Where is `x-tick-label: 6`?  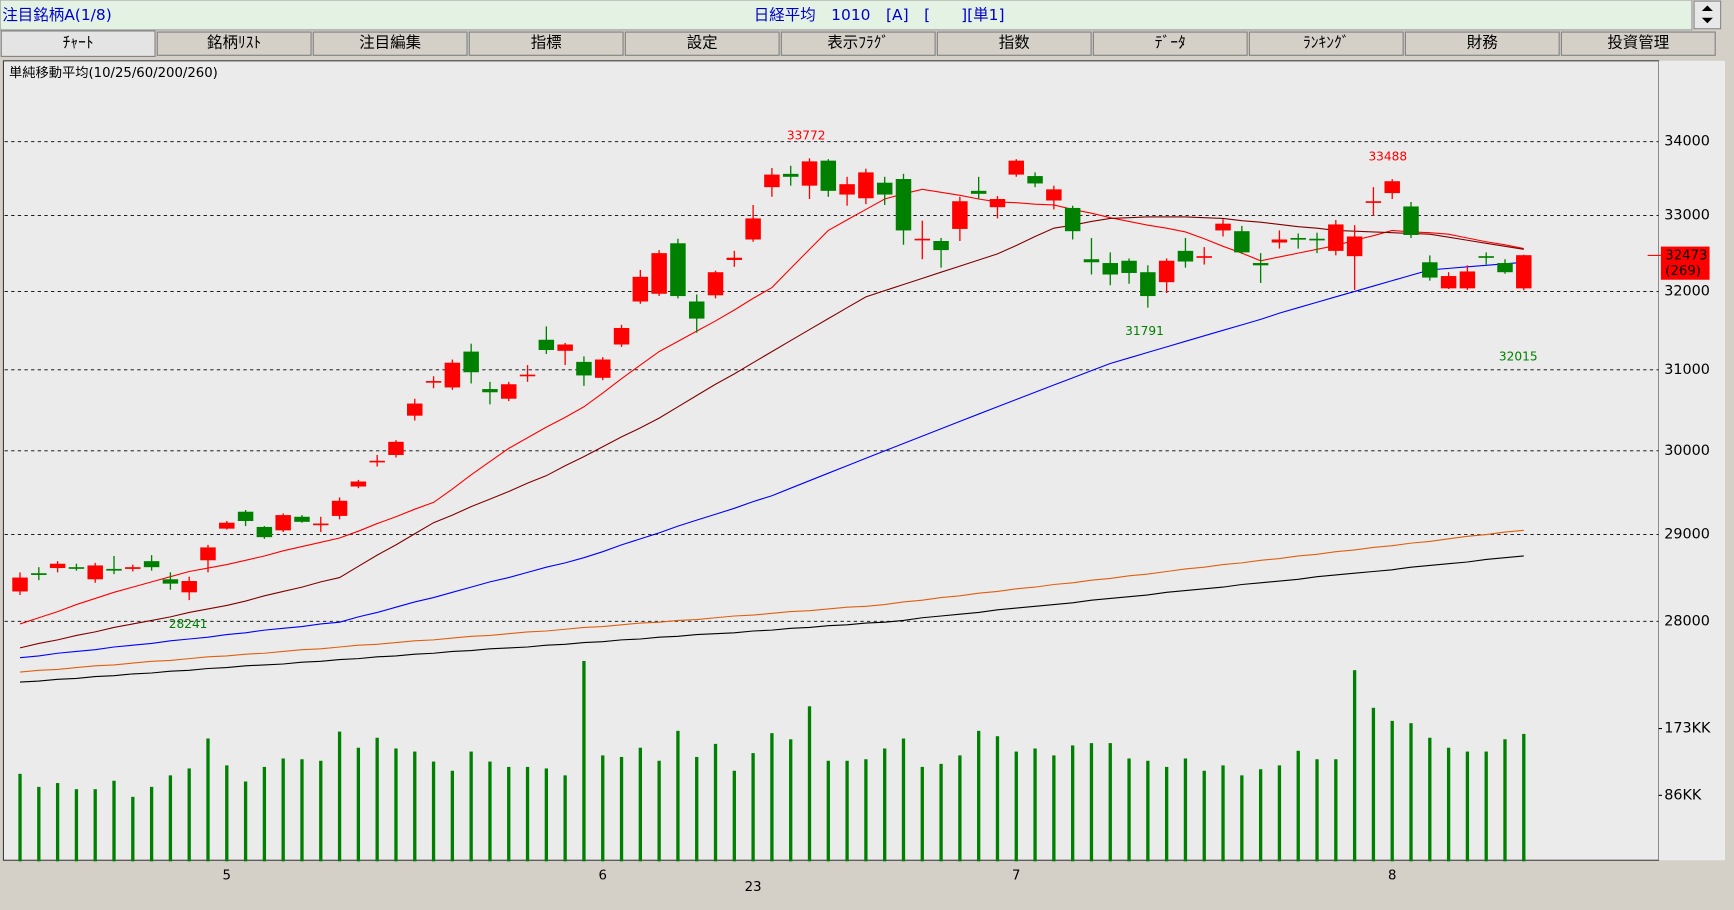 x-tick-label: 6 is located at coordinates (603, 876).